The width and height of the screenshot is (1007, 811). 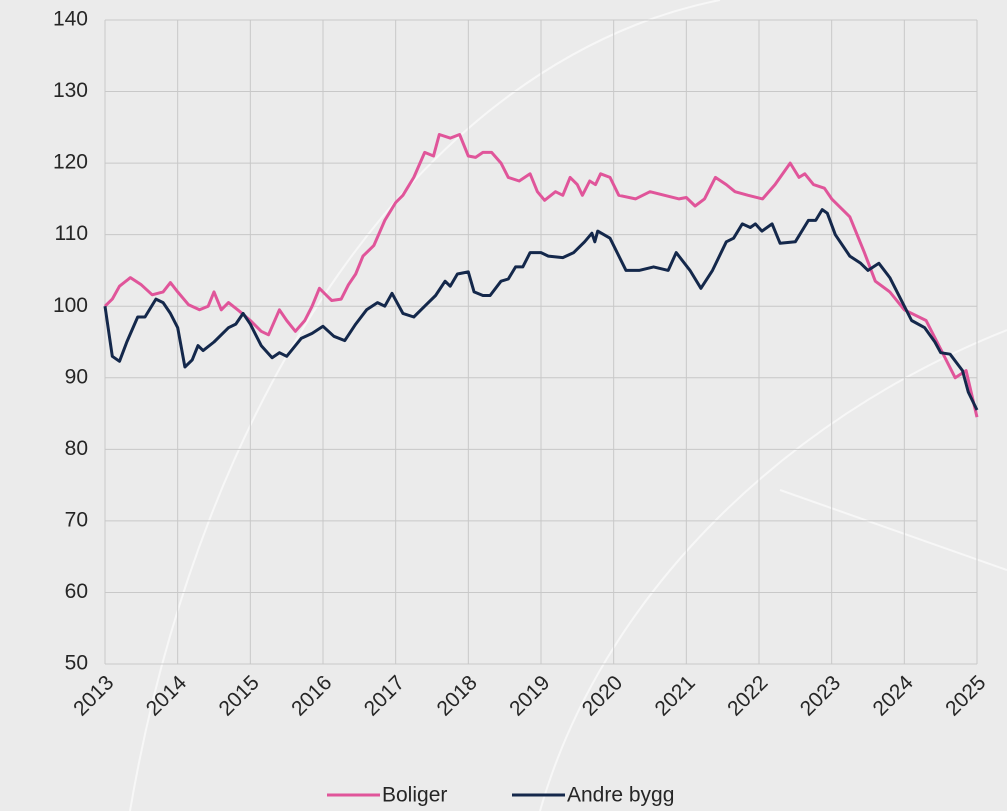 What do you see at coordinates (76, 591) in the screenshot?
I see `y-tick-label: 60` at bounding box center [76, 591].